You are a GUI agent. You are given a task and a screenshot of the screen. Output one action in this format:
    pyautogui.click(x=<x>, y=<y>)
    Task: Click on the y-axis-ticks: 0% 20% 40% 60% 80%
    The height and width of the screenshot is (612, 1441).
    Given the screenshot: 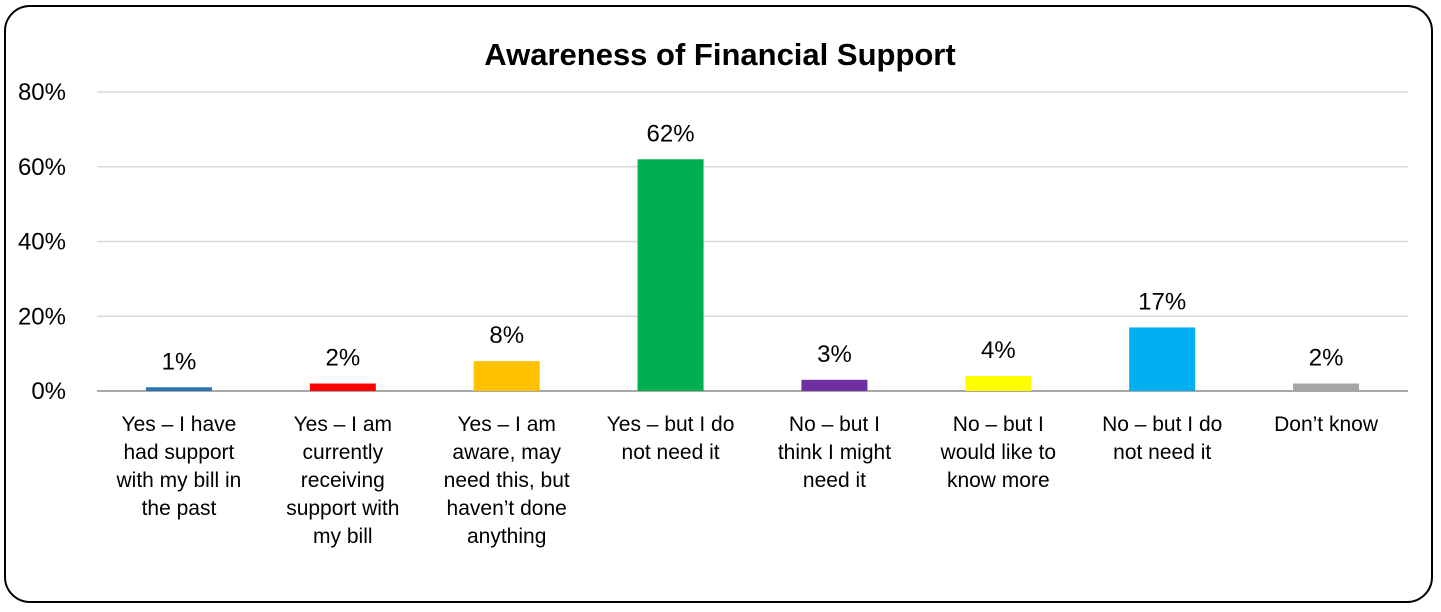 What is the action you would take?
    pyautogui.click(x=42, y=242)
    